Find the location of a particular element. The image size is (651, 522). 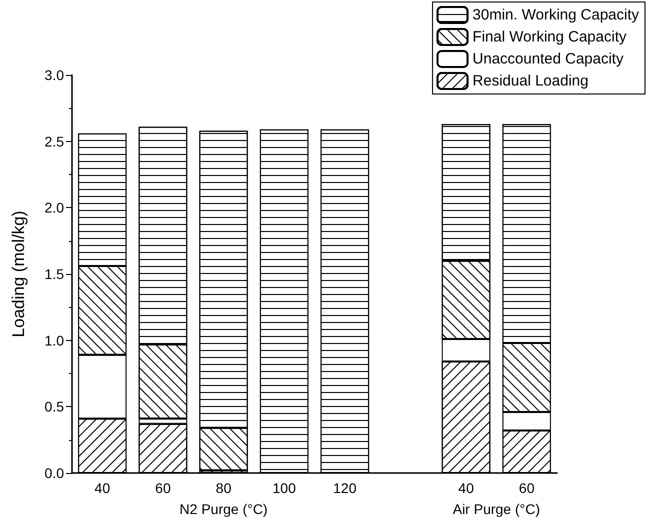

x-tick-label: 100 is located at coordinates (284, 488).